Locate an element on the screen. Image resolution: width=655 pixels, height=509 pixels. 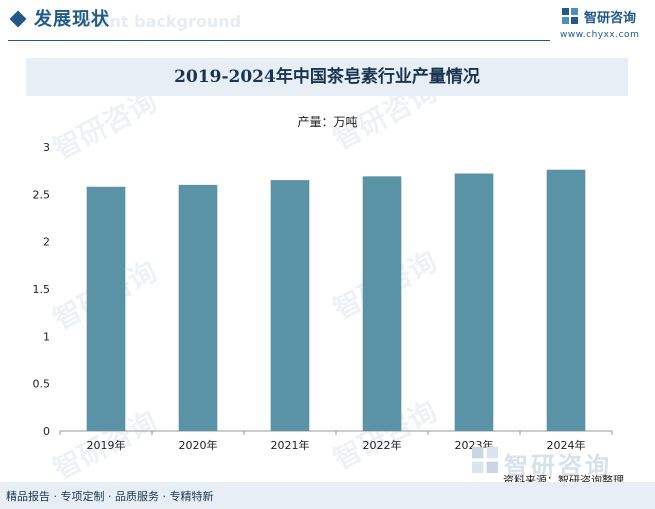
chart-title-band: 2019-2024年中国茶皂素行业产量情况 is located at coordinates (327, 77).